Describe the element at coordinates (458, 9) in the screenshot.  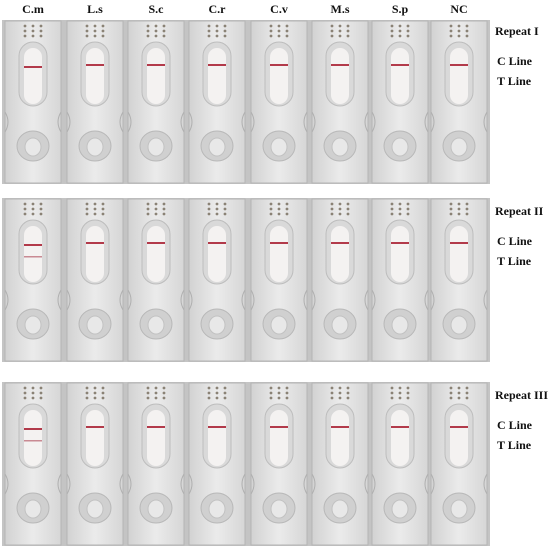
I see `column-label: NC` at that location.